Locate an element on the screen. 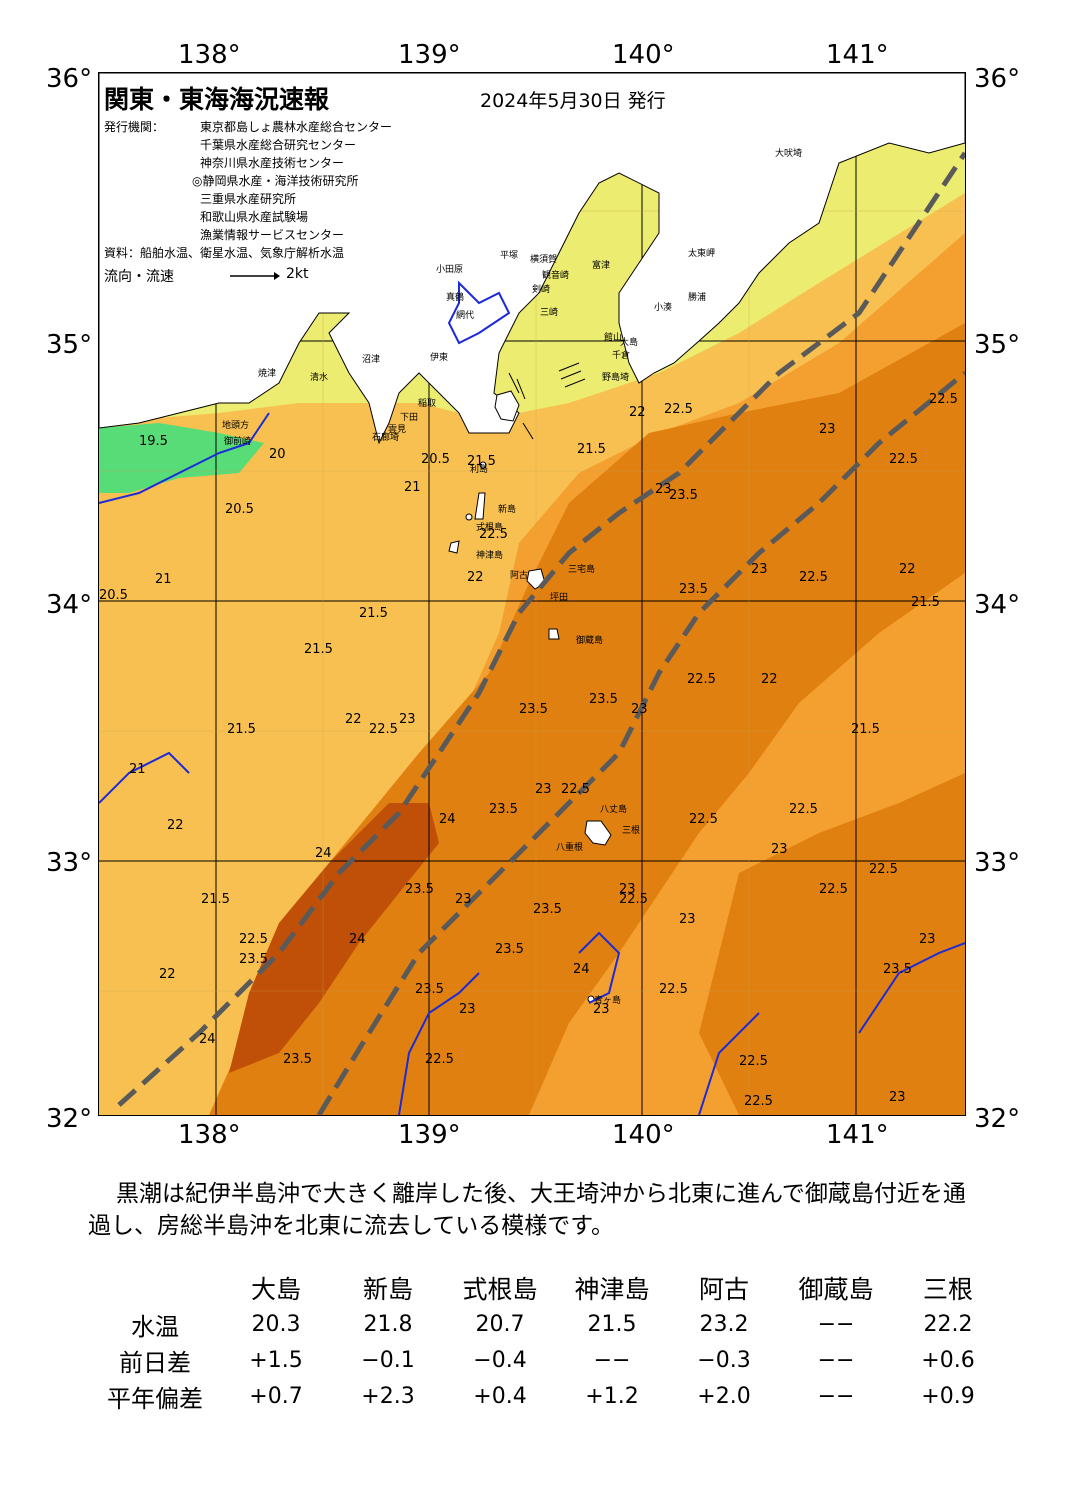  current-arrows is located at coordinates (547, 401).